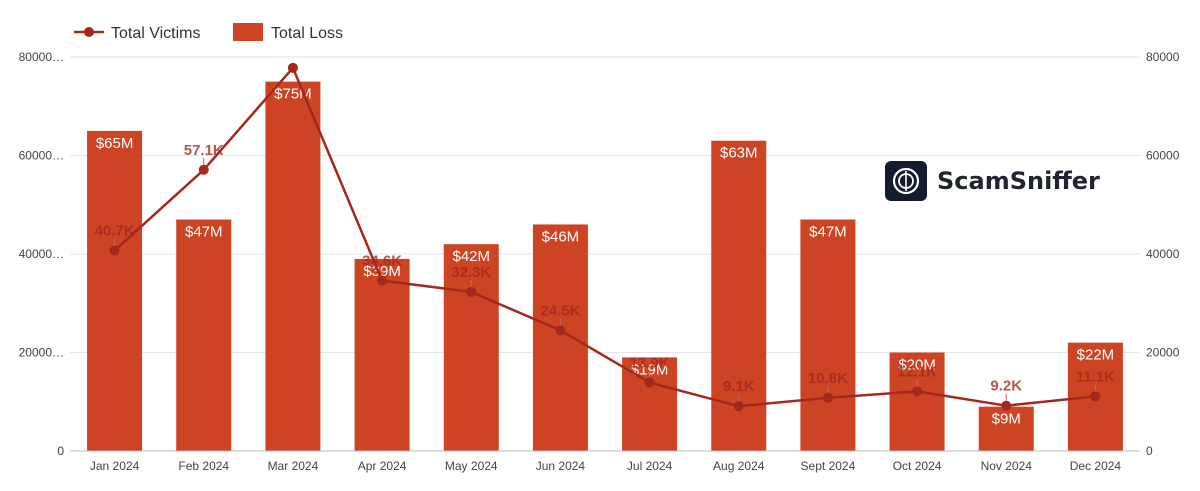  What do you see at coordinates (828, 466) in the screenshot?
I see `x-tick-label: Sept 2024` at bounding box center [828, 466].